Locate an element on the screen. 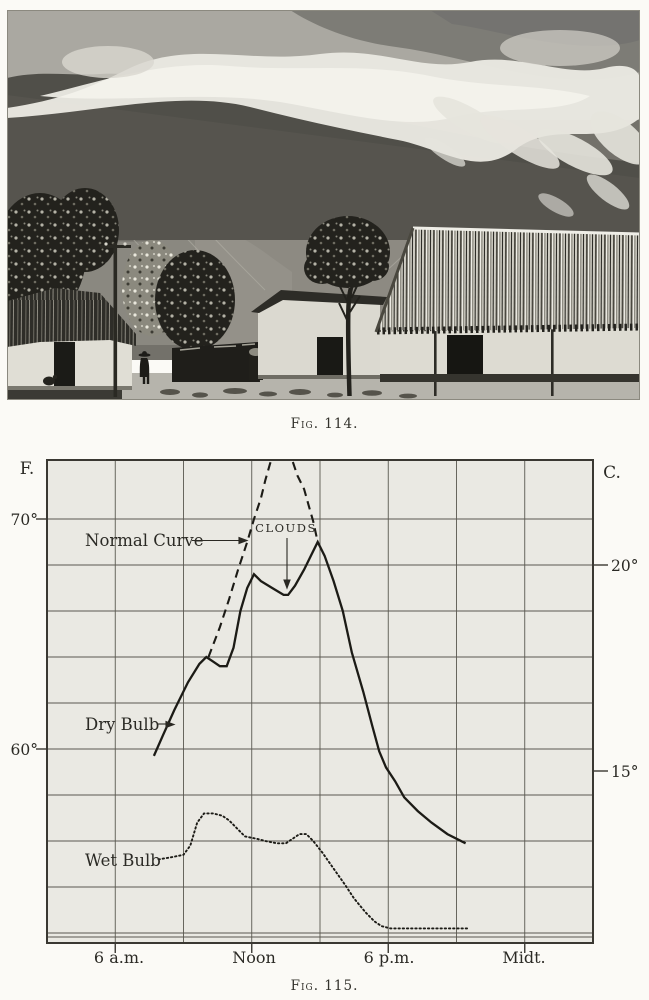 This screenshot has width=649, height=1000. left-house-door is located at coordinates (64, 365).